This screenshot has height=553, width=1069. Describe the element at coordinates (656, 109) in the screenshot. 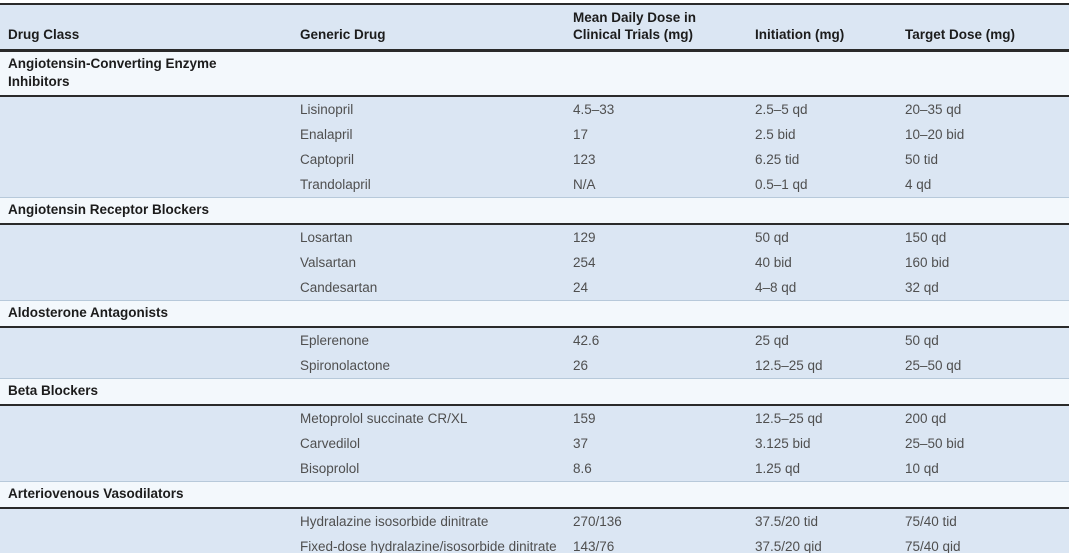

I see `cell-mean-daily-dose: 4.5–33` at that location.